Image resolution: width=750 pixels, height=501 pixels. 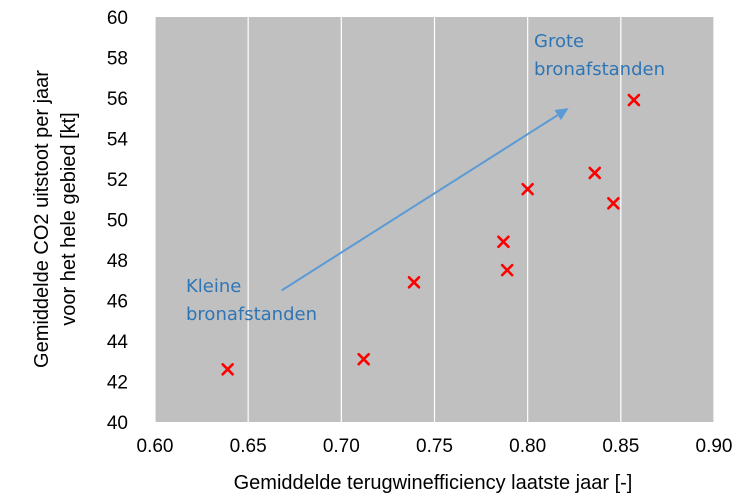 I want to click on annotation-small-distances: Kleine bronafstanden, so click(x=251, y=300).